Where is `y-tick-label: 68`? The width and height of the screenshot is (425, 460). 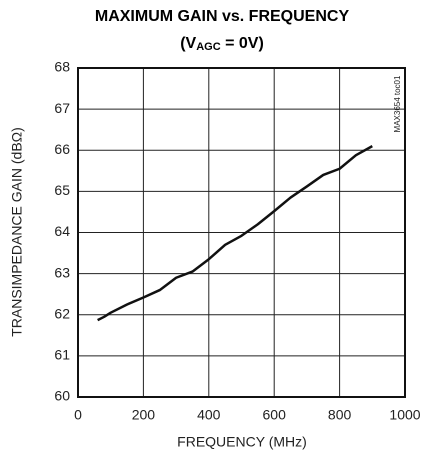 y-tick-label: 68 is located at coordinates (62, 67).